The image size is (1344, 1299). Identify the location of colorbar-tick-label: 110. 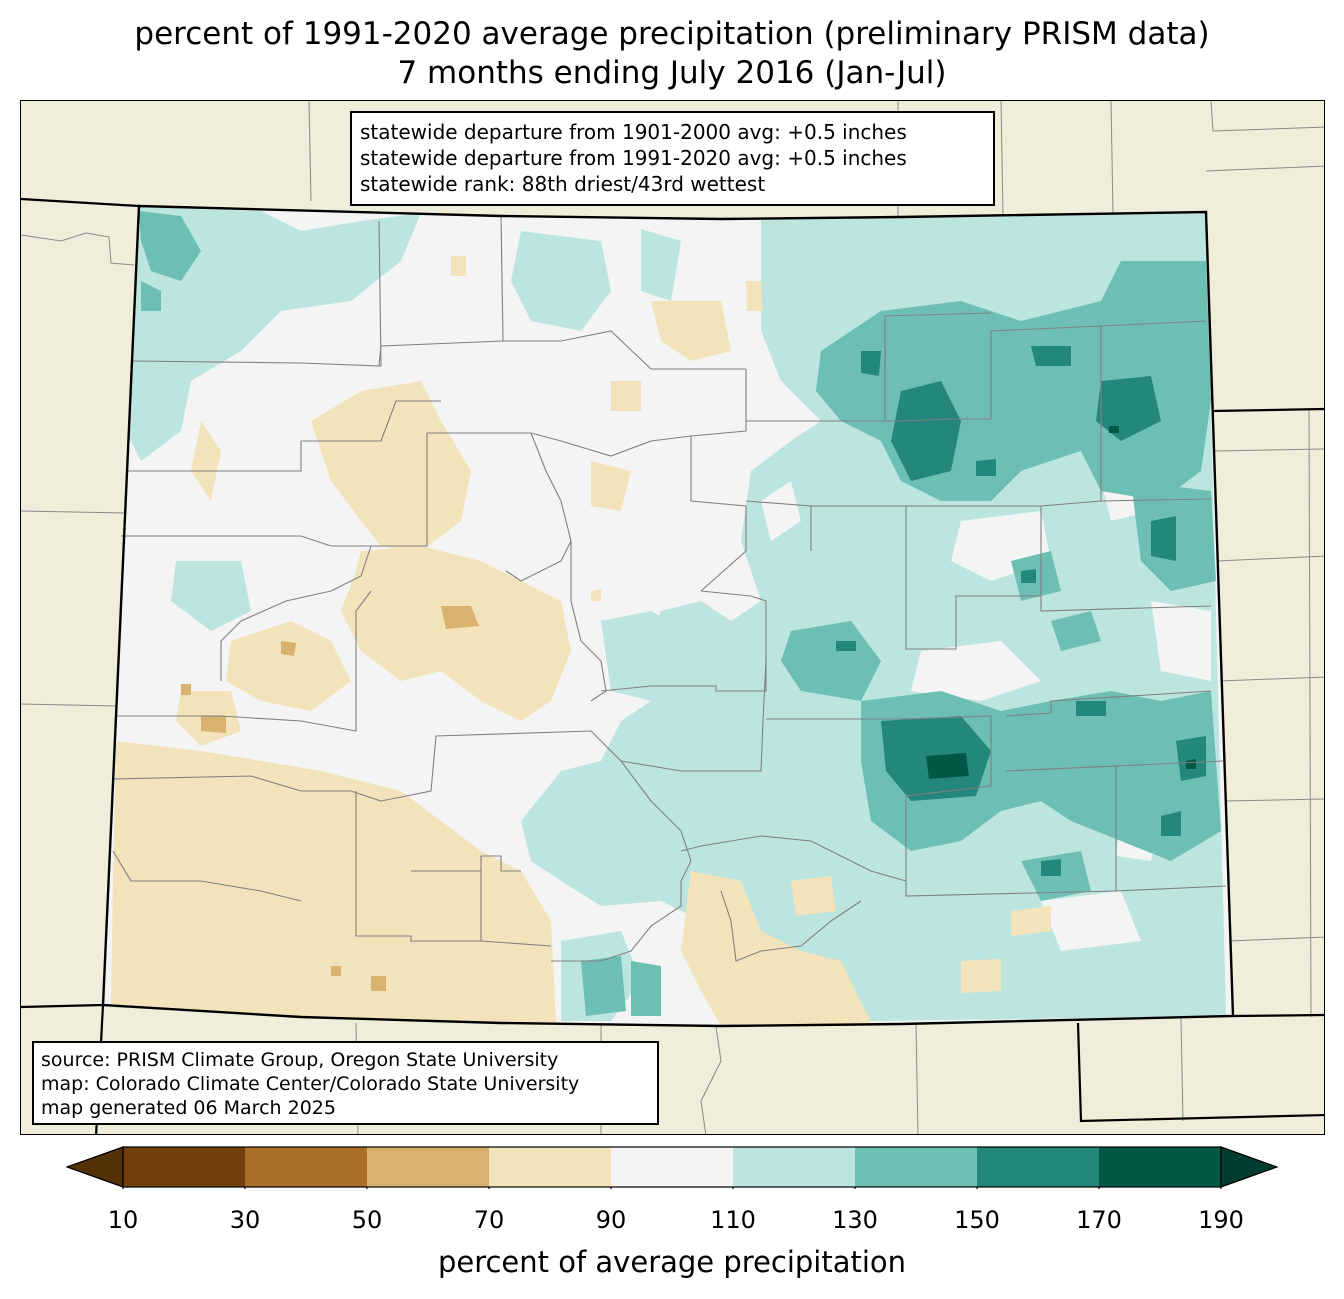
(733, 1220).